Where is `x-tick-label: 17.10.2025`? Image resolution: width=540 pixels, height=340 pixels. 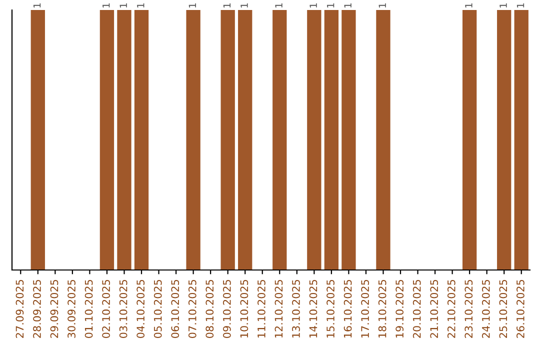 x-tick-label: 17.10.2025 is located at coordinates (365, 309).